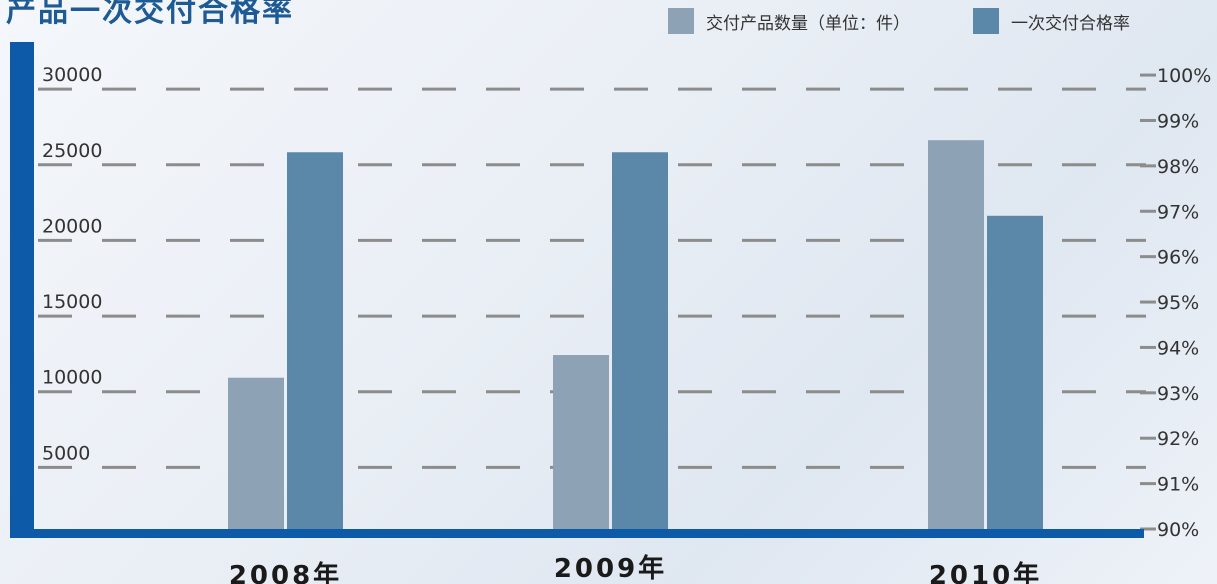 Image resolution: width=1217 pixels, height=584 pixels. What do you see at coordinates (72, 75) in the screenshot?
I see `y-left-tick-label: 30000` at bounding box center [72, 75].